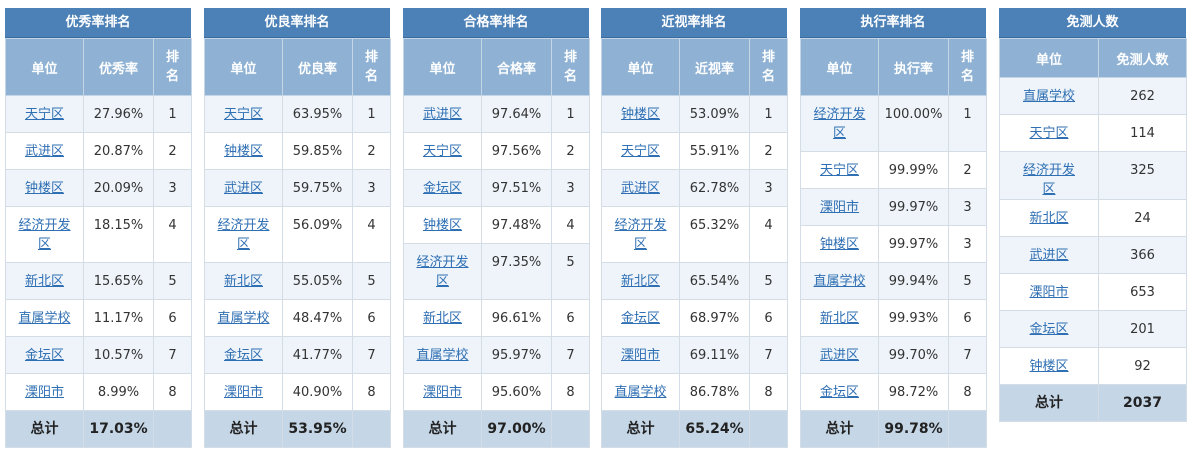 The image size is (1191, 461). I want to click on panel-title: 合格率排名, so click(496, 23).